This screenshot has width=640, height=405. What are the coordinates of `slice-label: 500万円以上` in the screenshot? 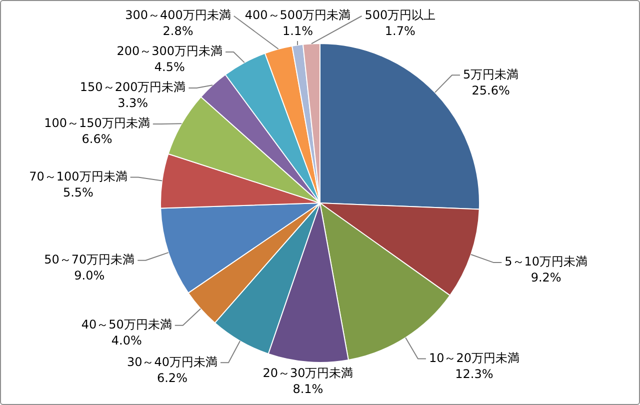 It's located at (400, 15).